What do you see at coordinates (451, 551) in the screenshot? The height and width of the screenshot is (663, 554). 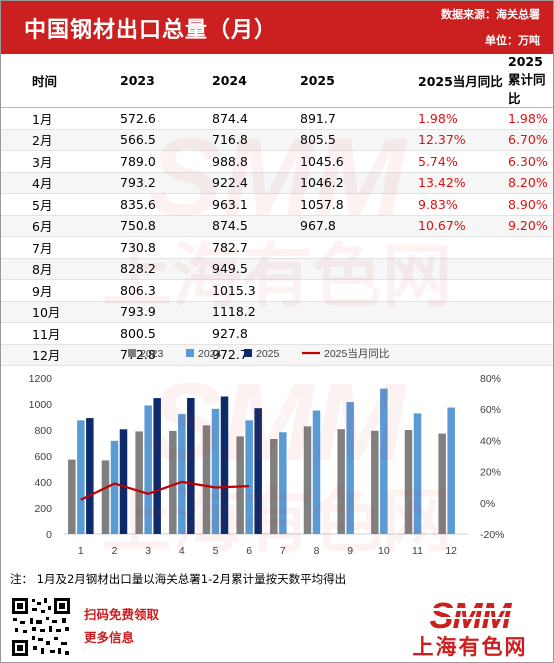 I see `x-tick-label: 12` at bounding box center [451, 551].